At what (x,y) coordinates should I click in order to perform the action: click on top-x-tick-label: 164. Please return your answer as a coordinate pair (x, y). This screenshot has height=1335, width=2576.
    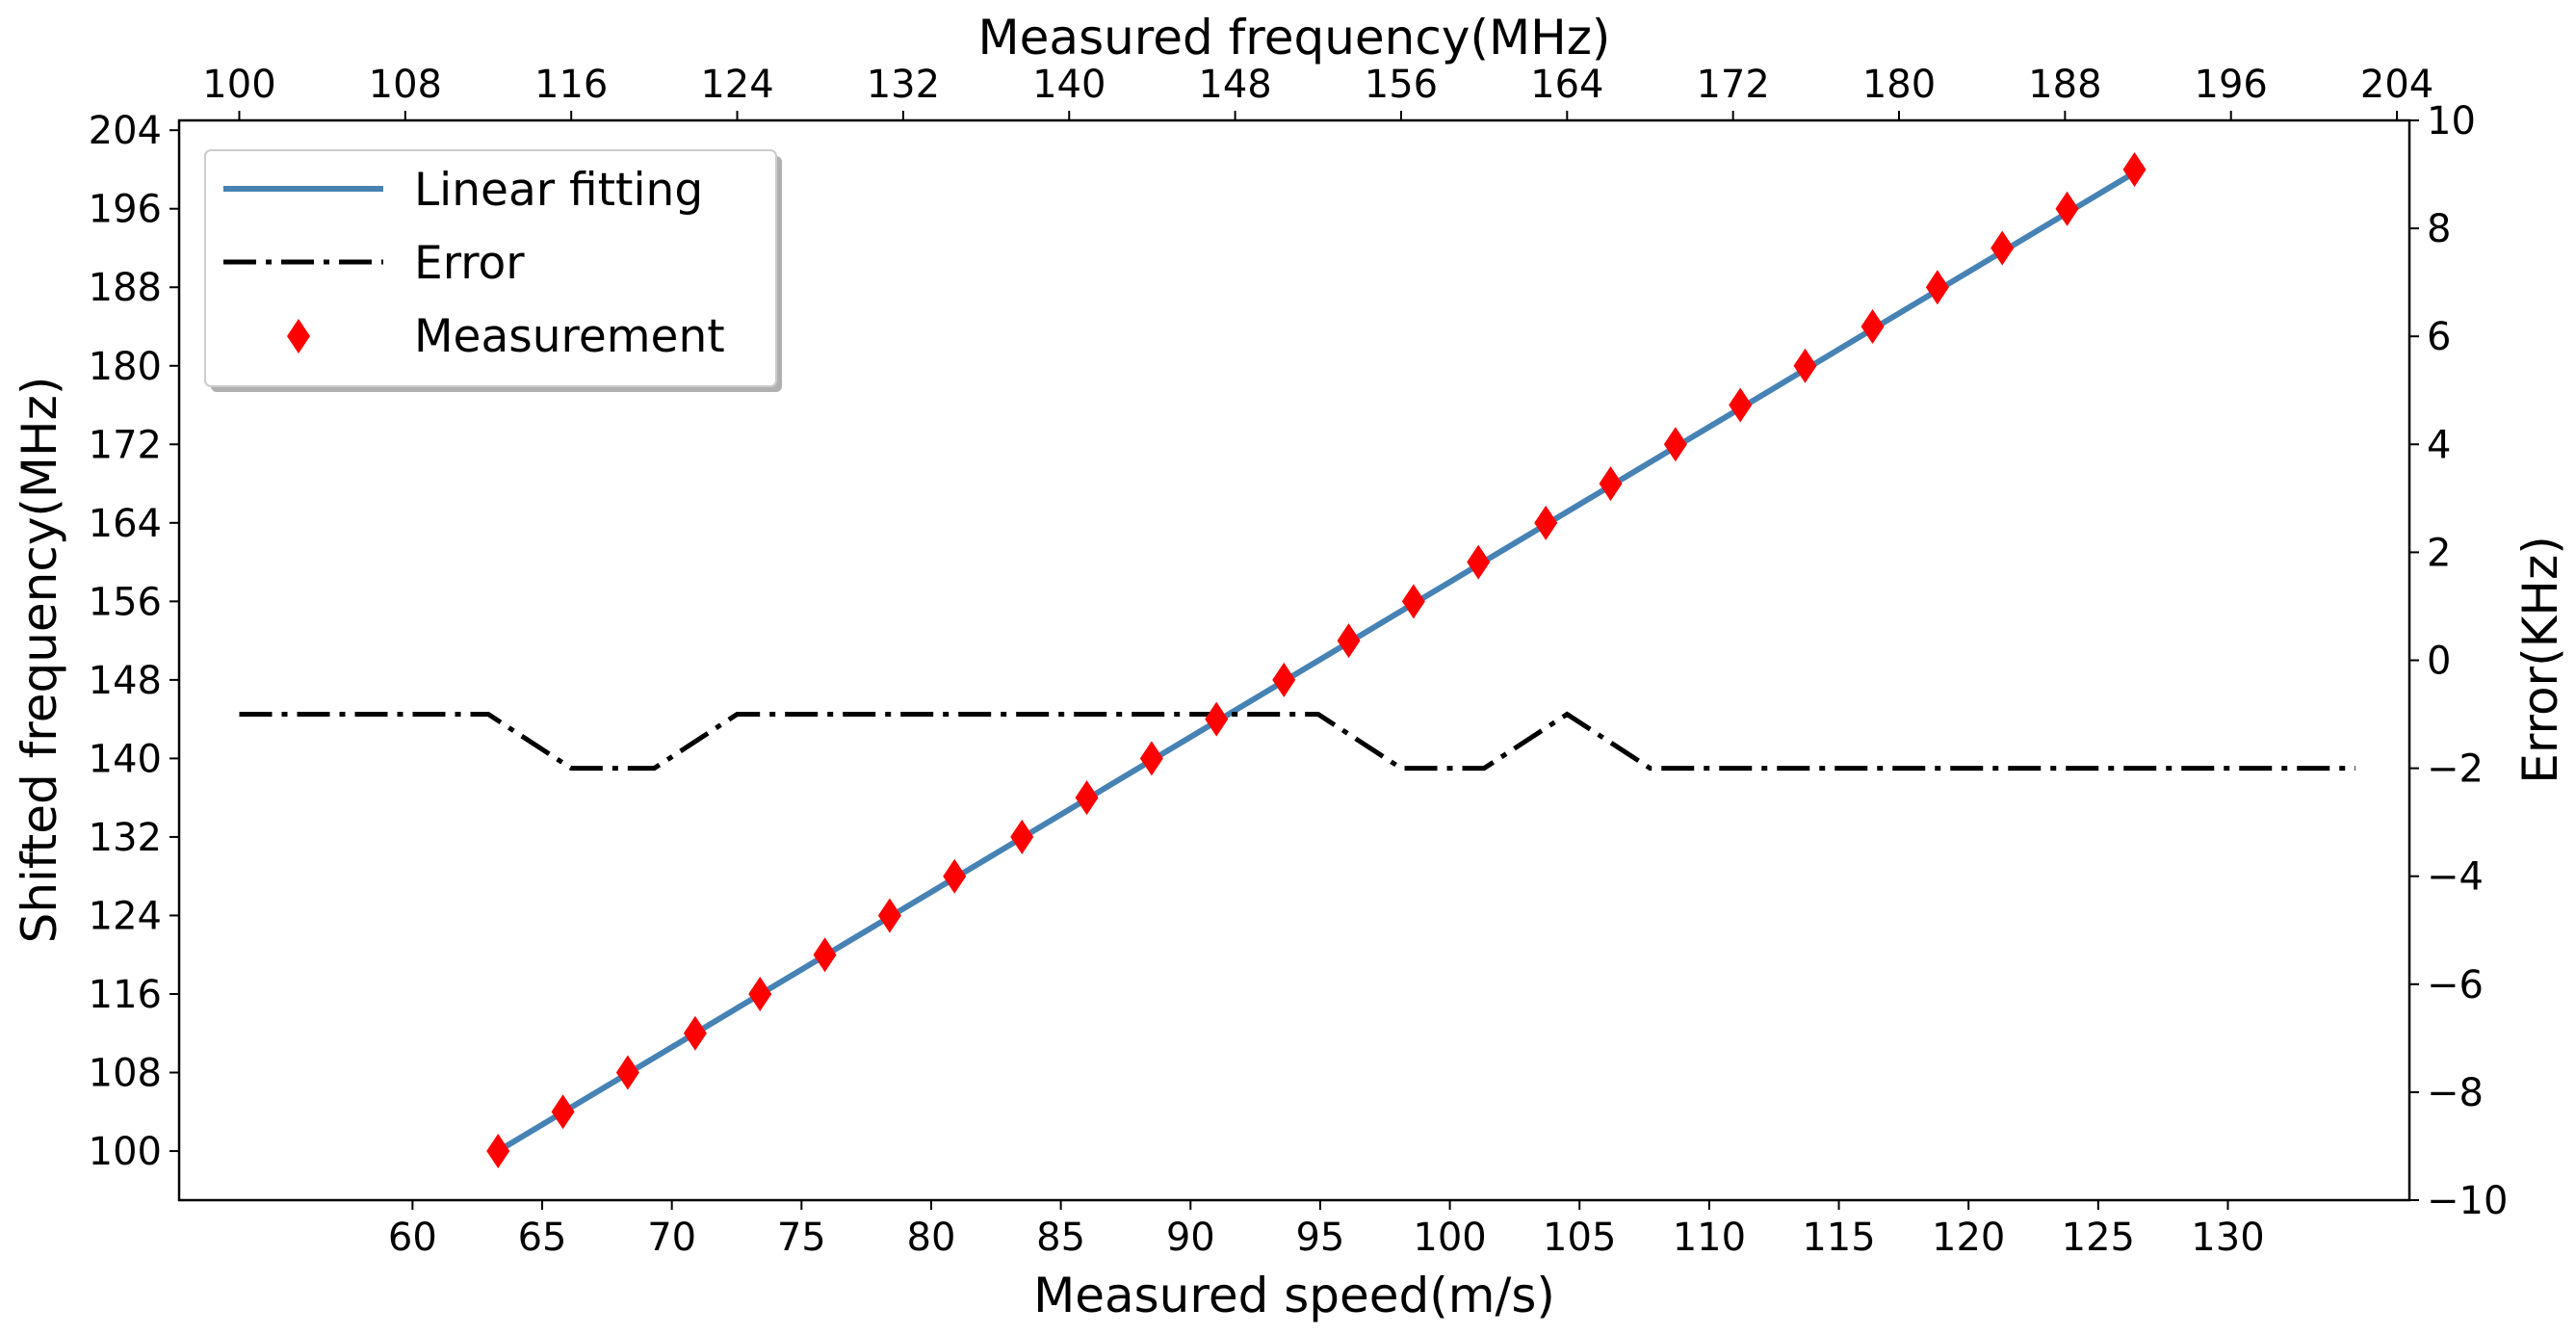
    Looking at the image, I should click on (1566, 85).